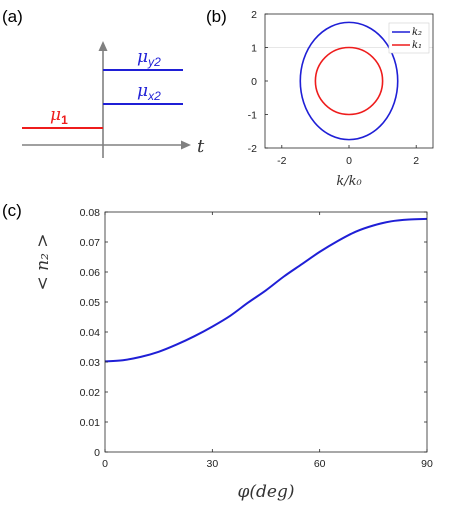 The width and height of the screenshot is (464, 512). What do you see at coordinates (90, 303) in the screenshot?
I see `panel-c-y-tick-label: 0.05` at bounding box center [90, 303].